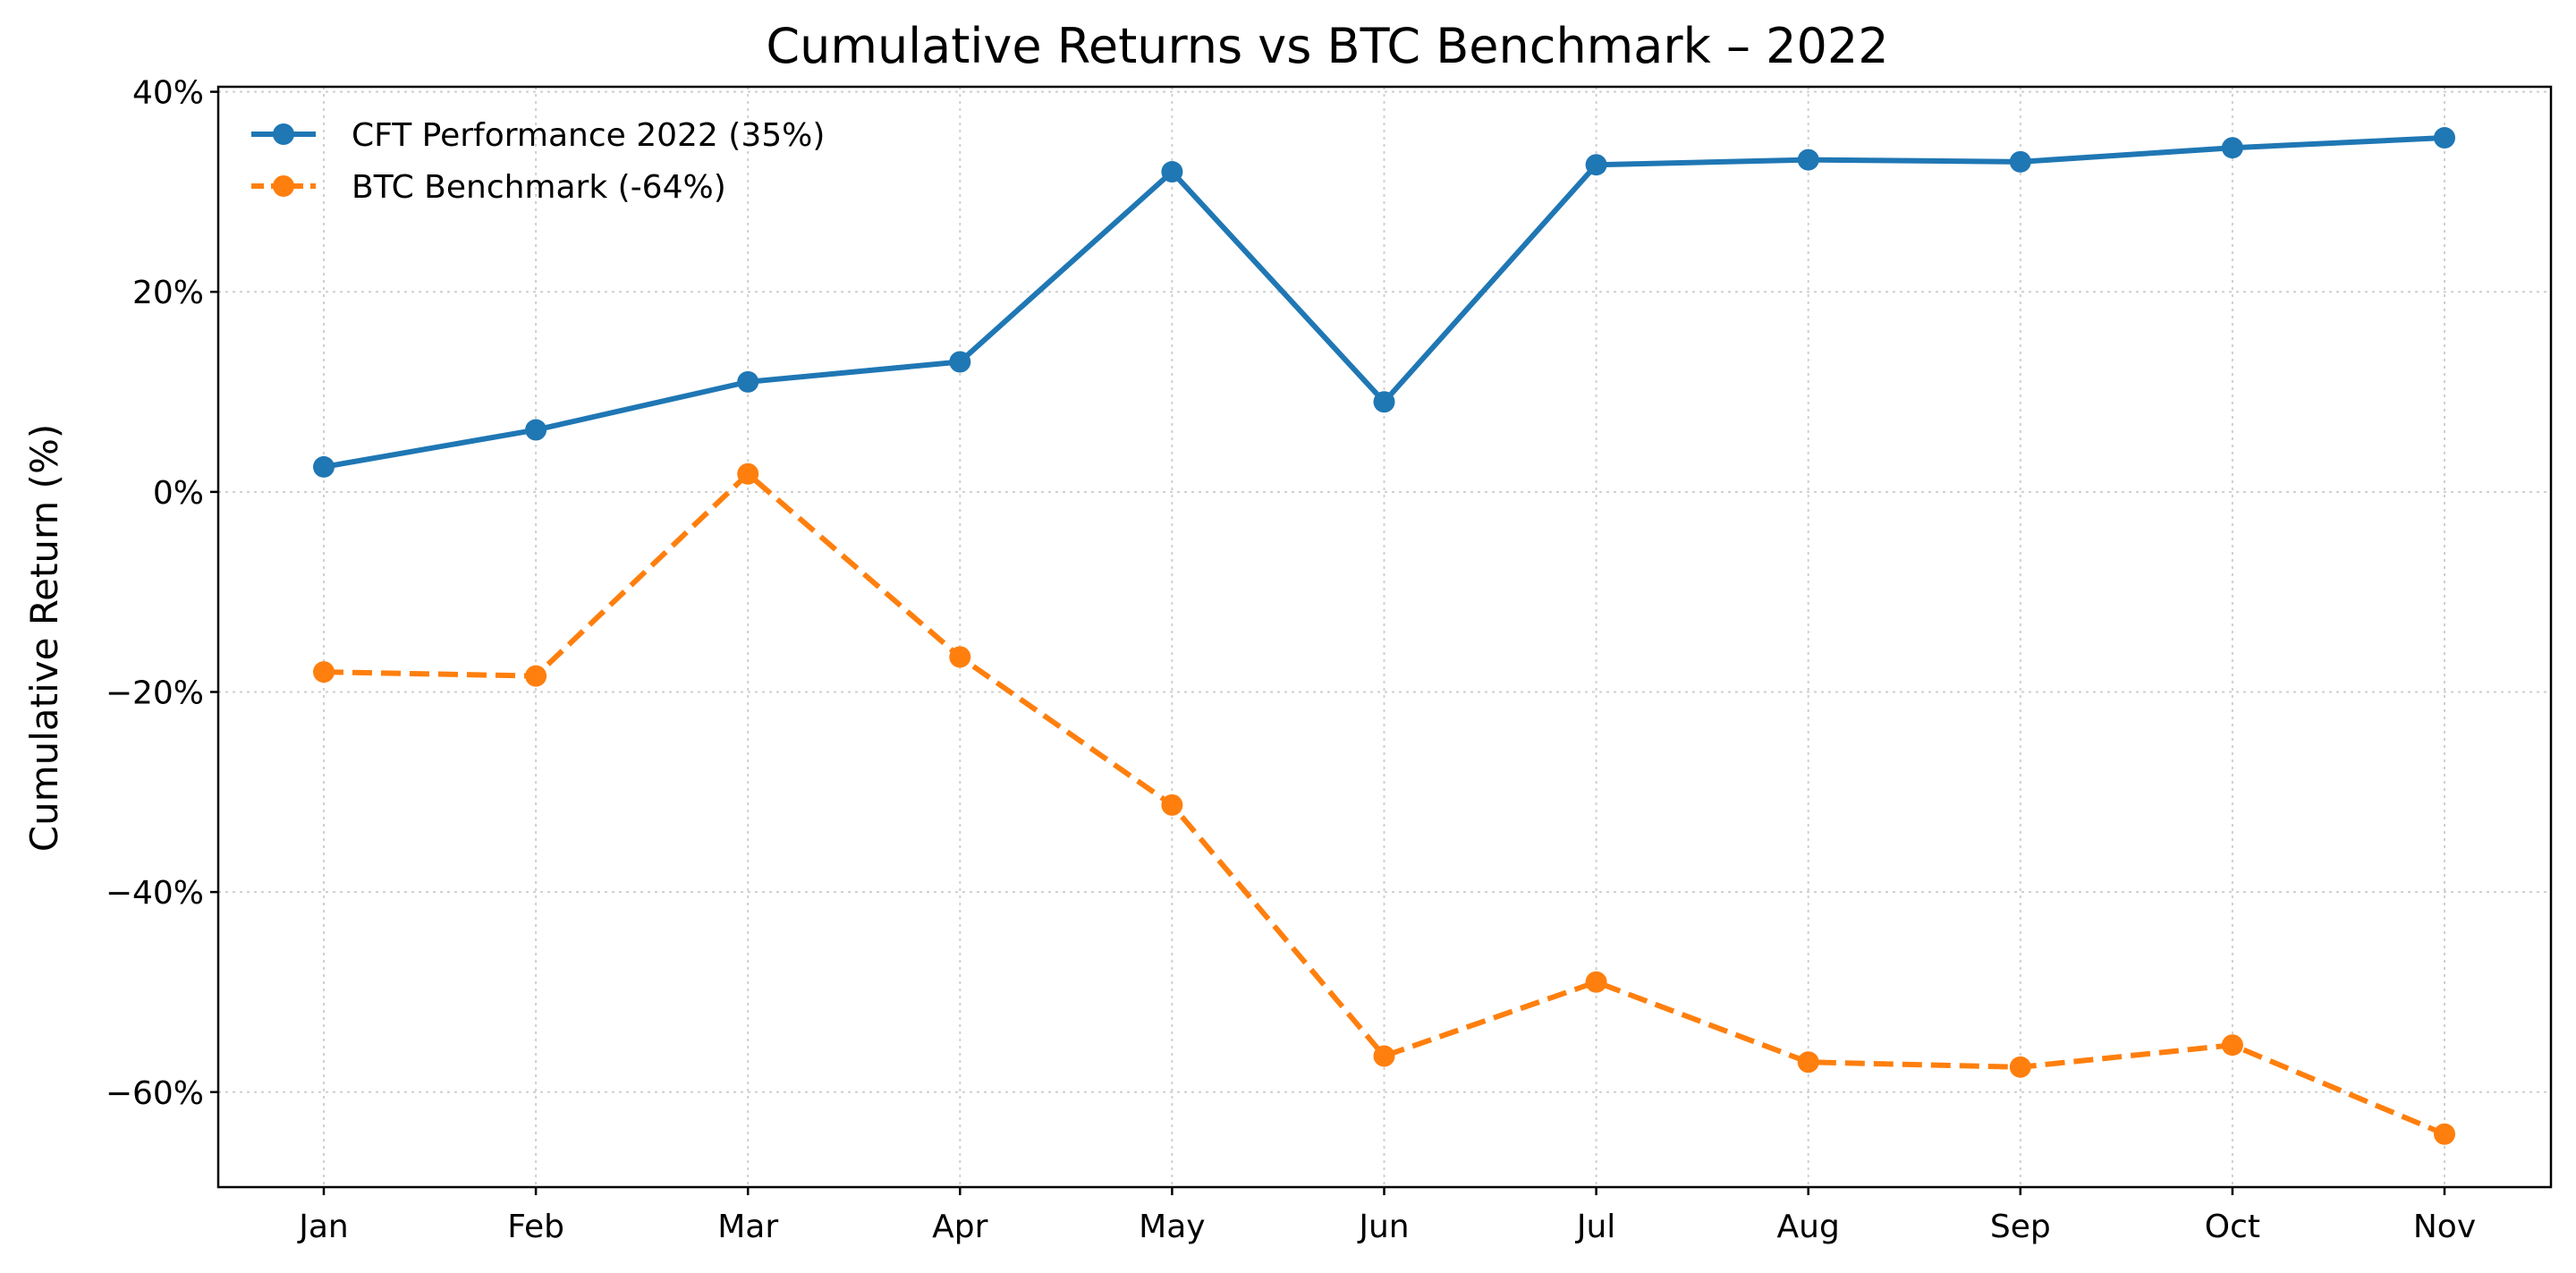  I want to click on y-tick-label: 0%, so click(178, 493).